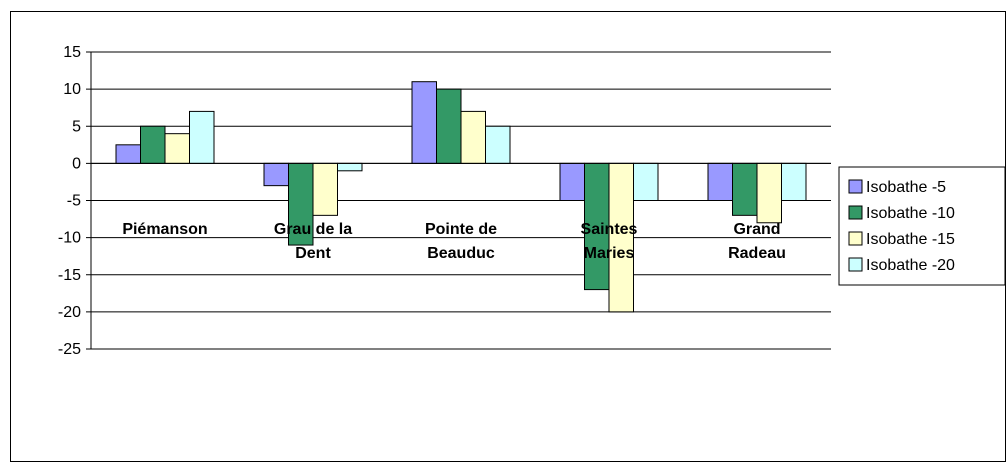 This screenshot has width=1007, height=463. Describe the element at coordinates (72, 52) in the screenshot. I see `y-tick-label: 15` at that location.